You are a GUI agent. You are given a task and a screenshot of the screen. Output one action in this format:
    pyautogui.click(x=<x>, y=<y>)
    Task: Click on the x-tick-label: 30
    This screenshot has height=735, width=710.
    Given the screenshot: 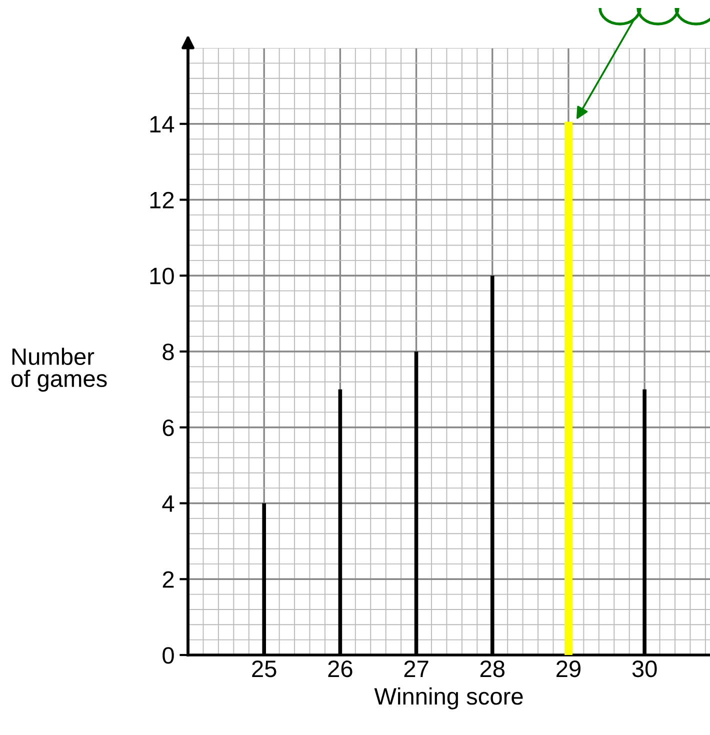 What is the action you would take?
    pyautogui.click(x=644, y=669)
    